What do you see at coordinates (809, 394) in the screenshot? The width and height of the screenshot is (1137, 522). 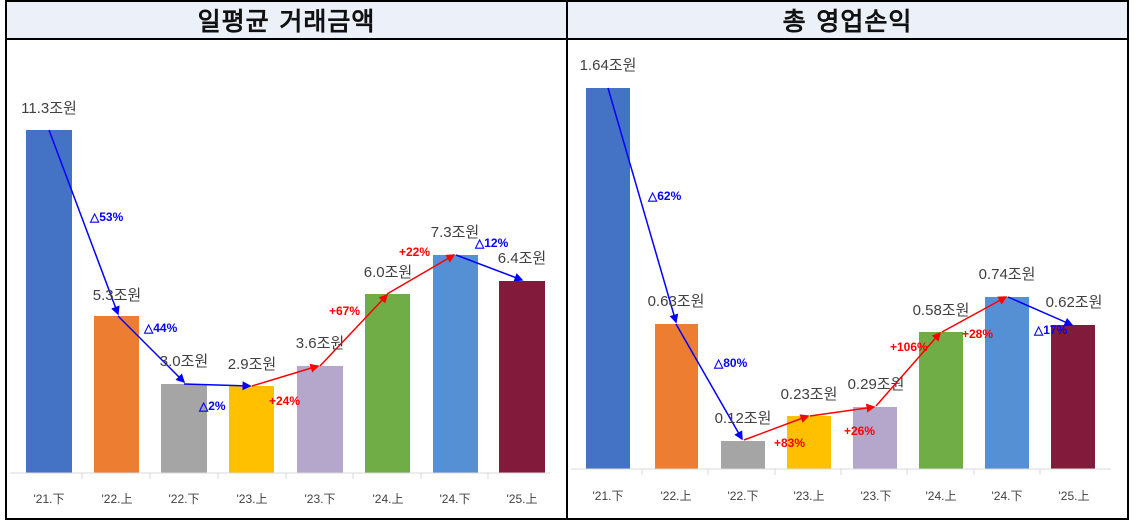 I see `value-label: 0.23조원` at bounding box center [809, 394].